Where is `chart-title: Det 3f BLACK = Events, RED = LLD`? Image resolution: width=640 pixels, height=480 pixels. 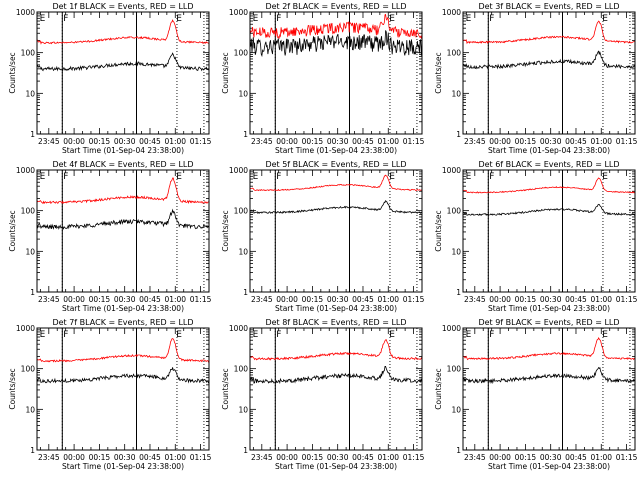
chart-title: Det 3f BLACK = Events, RED = LLD is located at coordinates (548, 6).